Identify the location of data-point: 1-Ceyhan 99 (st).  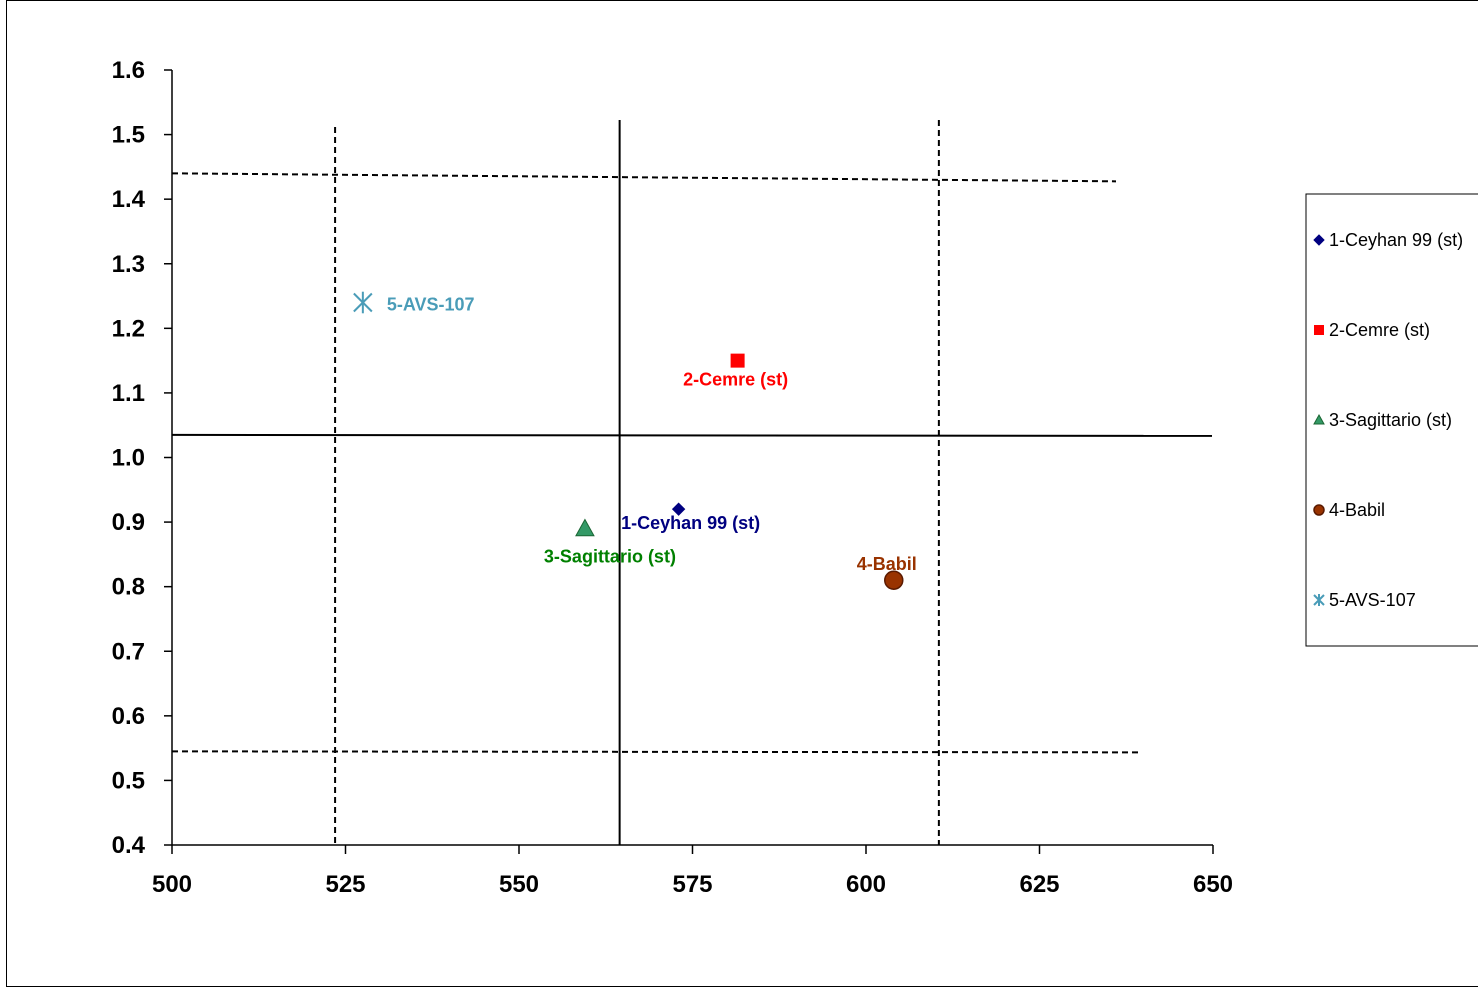
(690, 517).